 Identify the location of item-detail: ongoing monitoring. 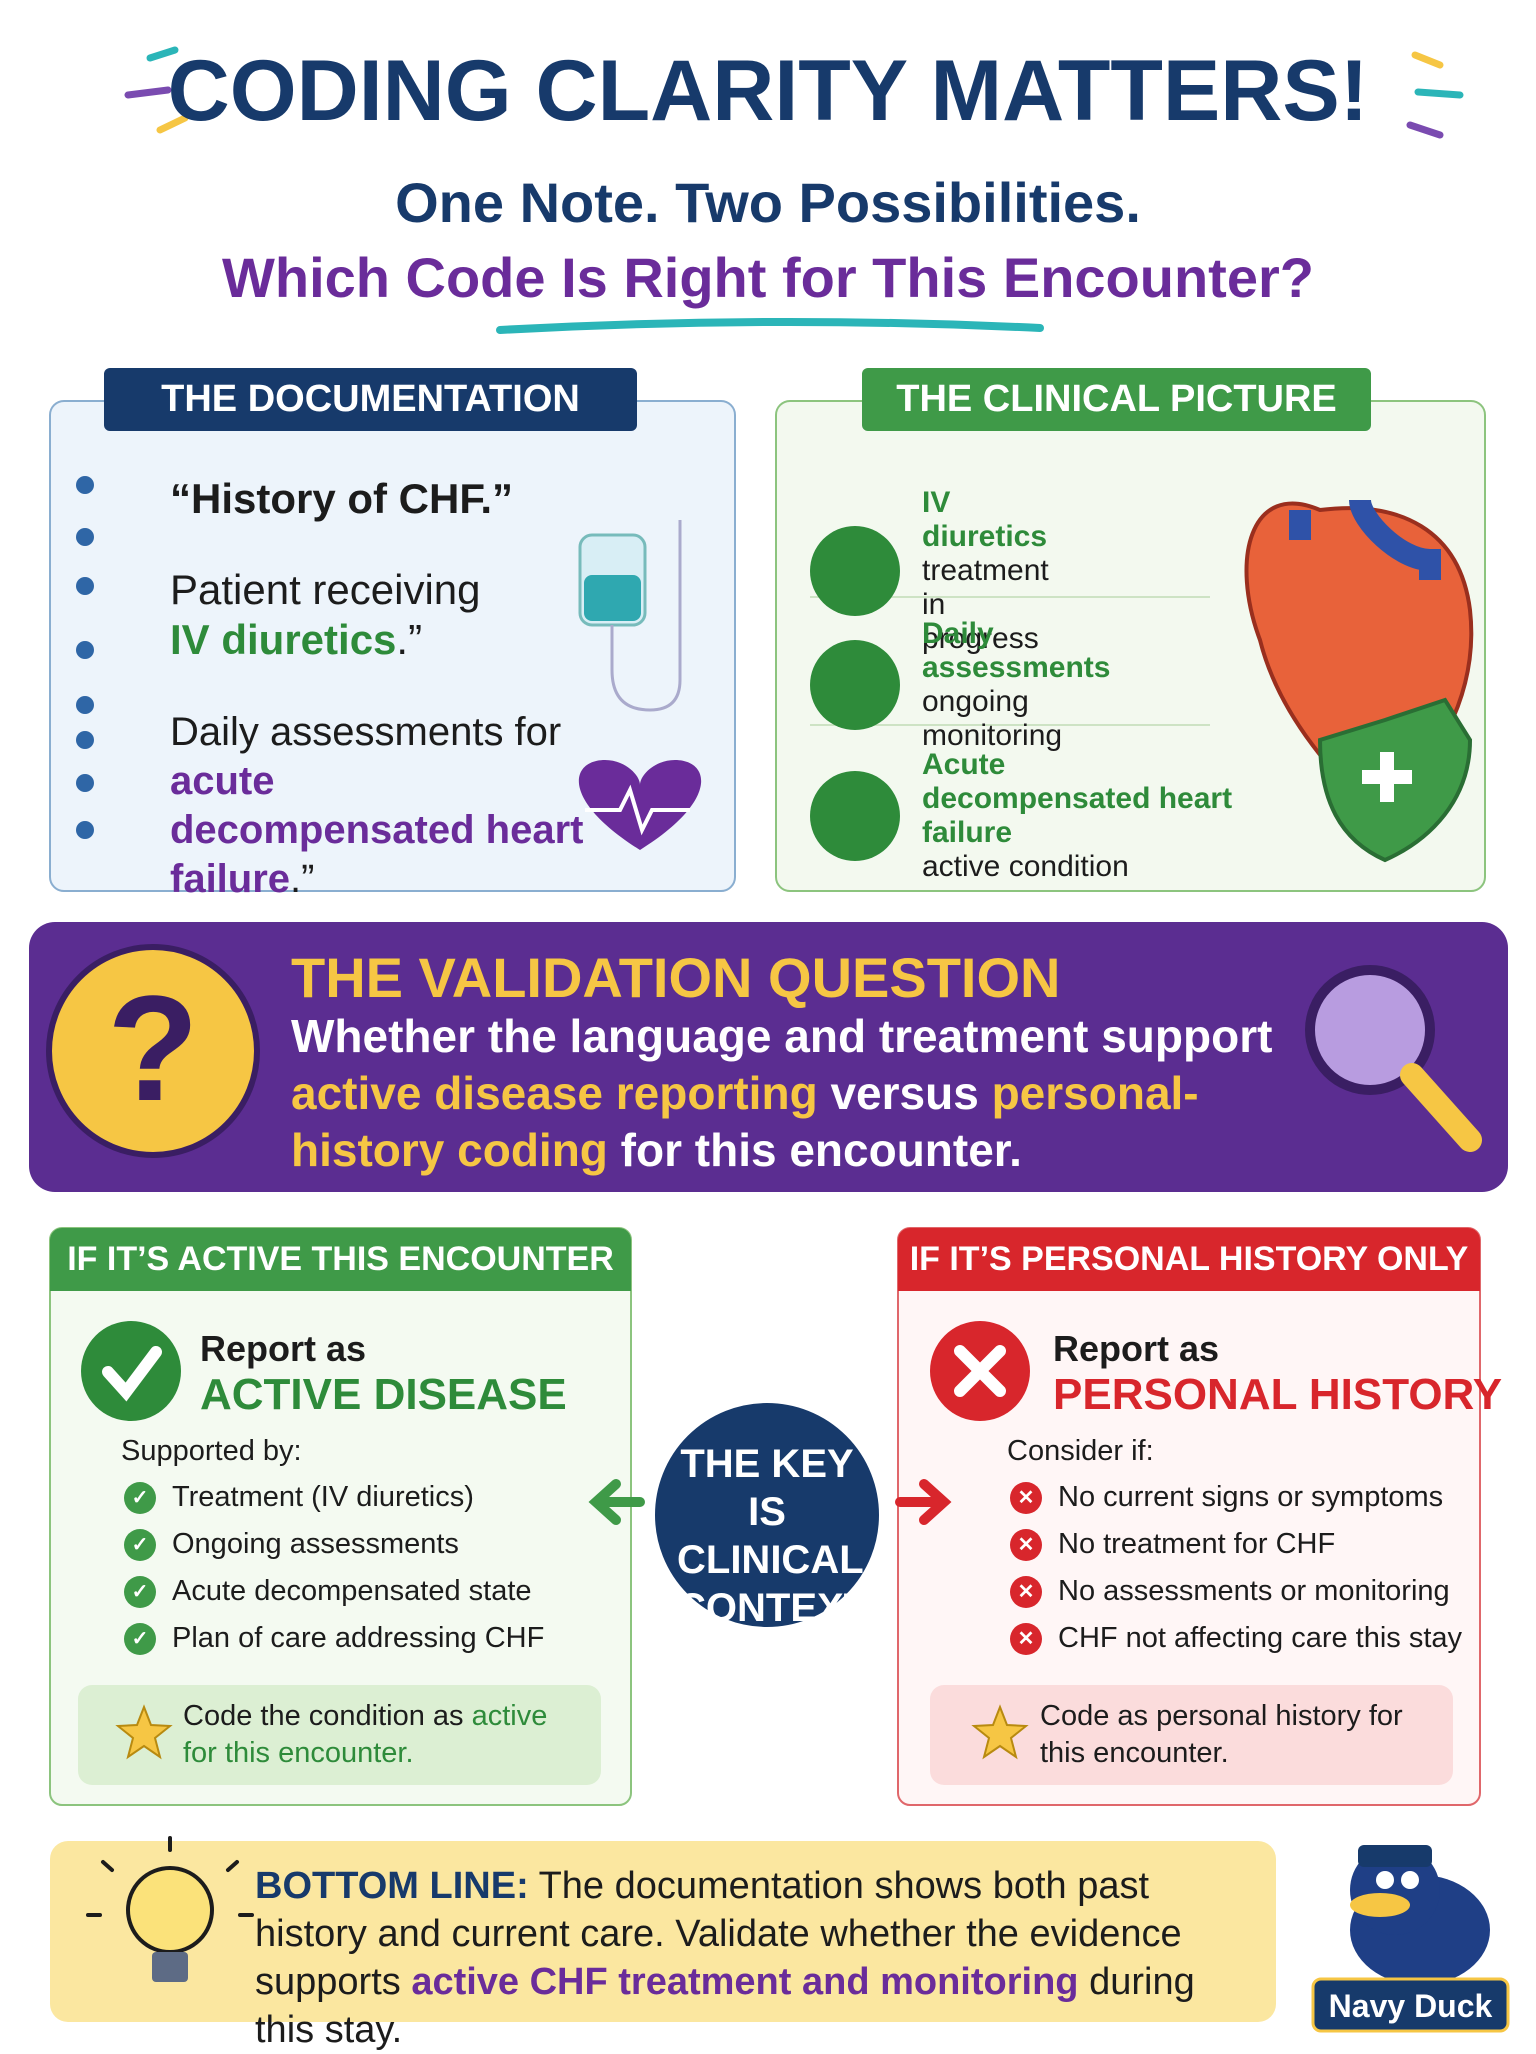
(992, 718).